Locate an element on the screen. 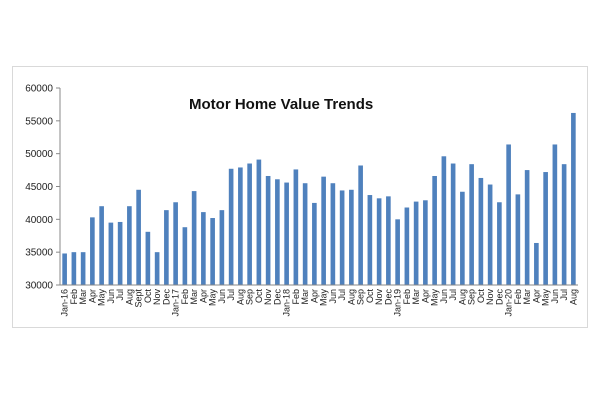 The height and width of the screenshot is (400, 600). x-category-label: Sept is located at coordinates (139, 298).